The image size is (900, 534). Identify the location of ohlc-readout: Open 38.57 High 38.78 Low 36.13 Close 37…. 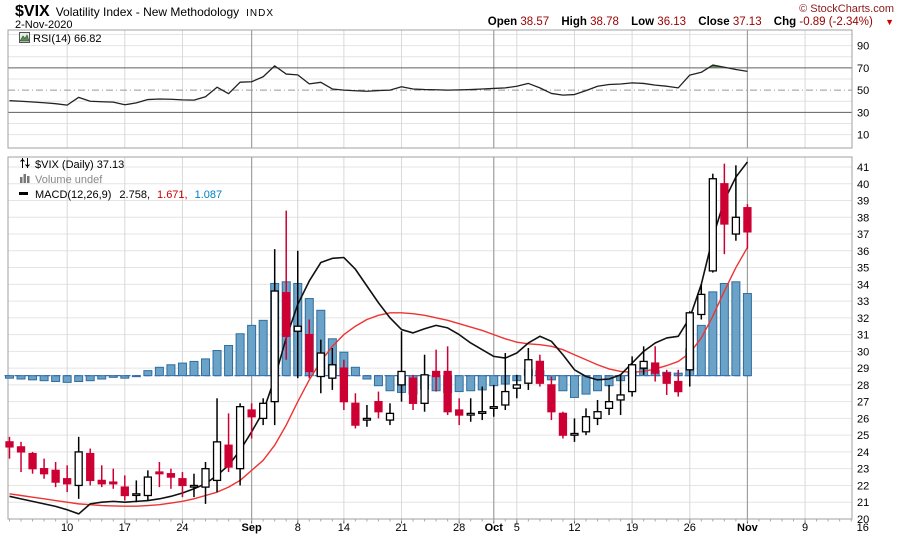
(691, 22).